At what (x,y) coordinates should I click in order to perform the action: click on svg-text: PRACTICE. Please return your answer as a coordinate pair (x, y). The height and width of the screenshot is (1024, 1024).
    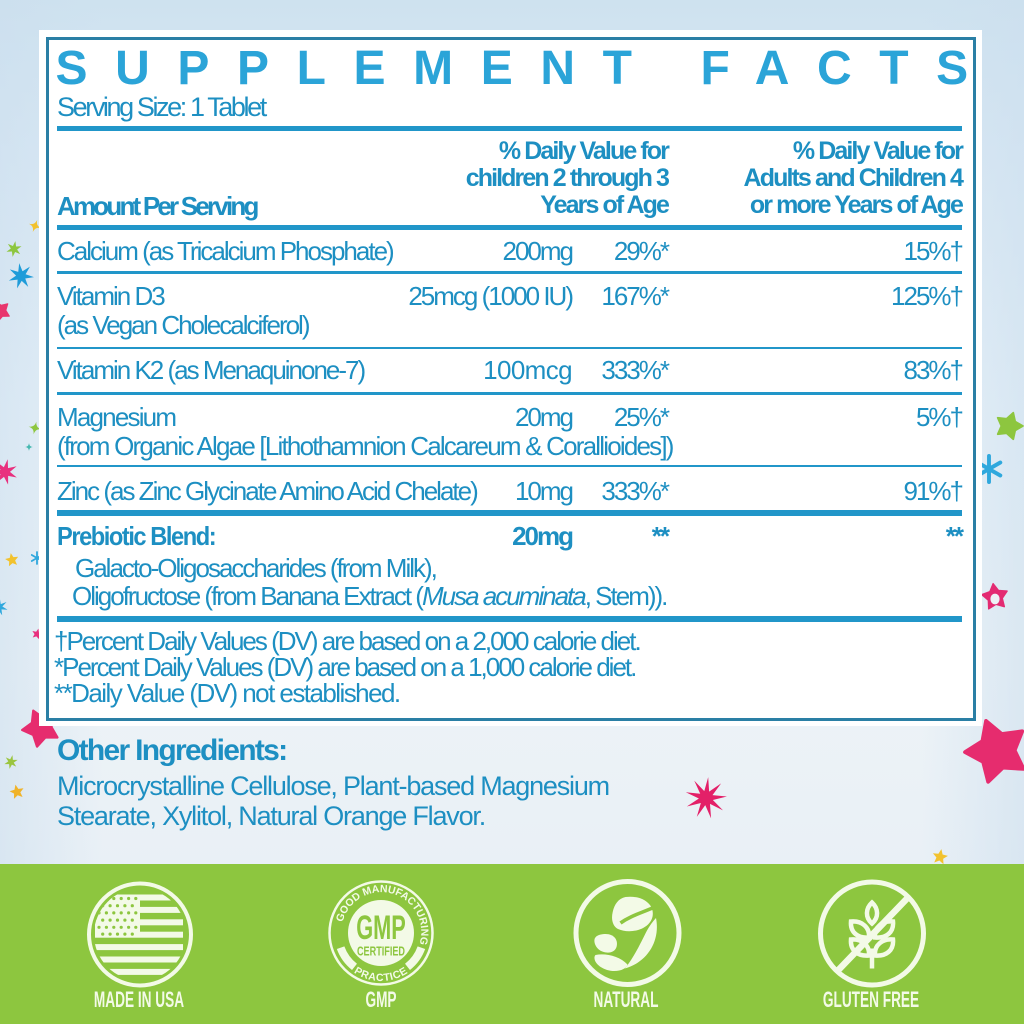
    Looking at the image, I should click on (381, 974).